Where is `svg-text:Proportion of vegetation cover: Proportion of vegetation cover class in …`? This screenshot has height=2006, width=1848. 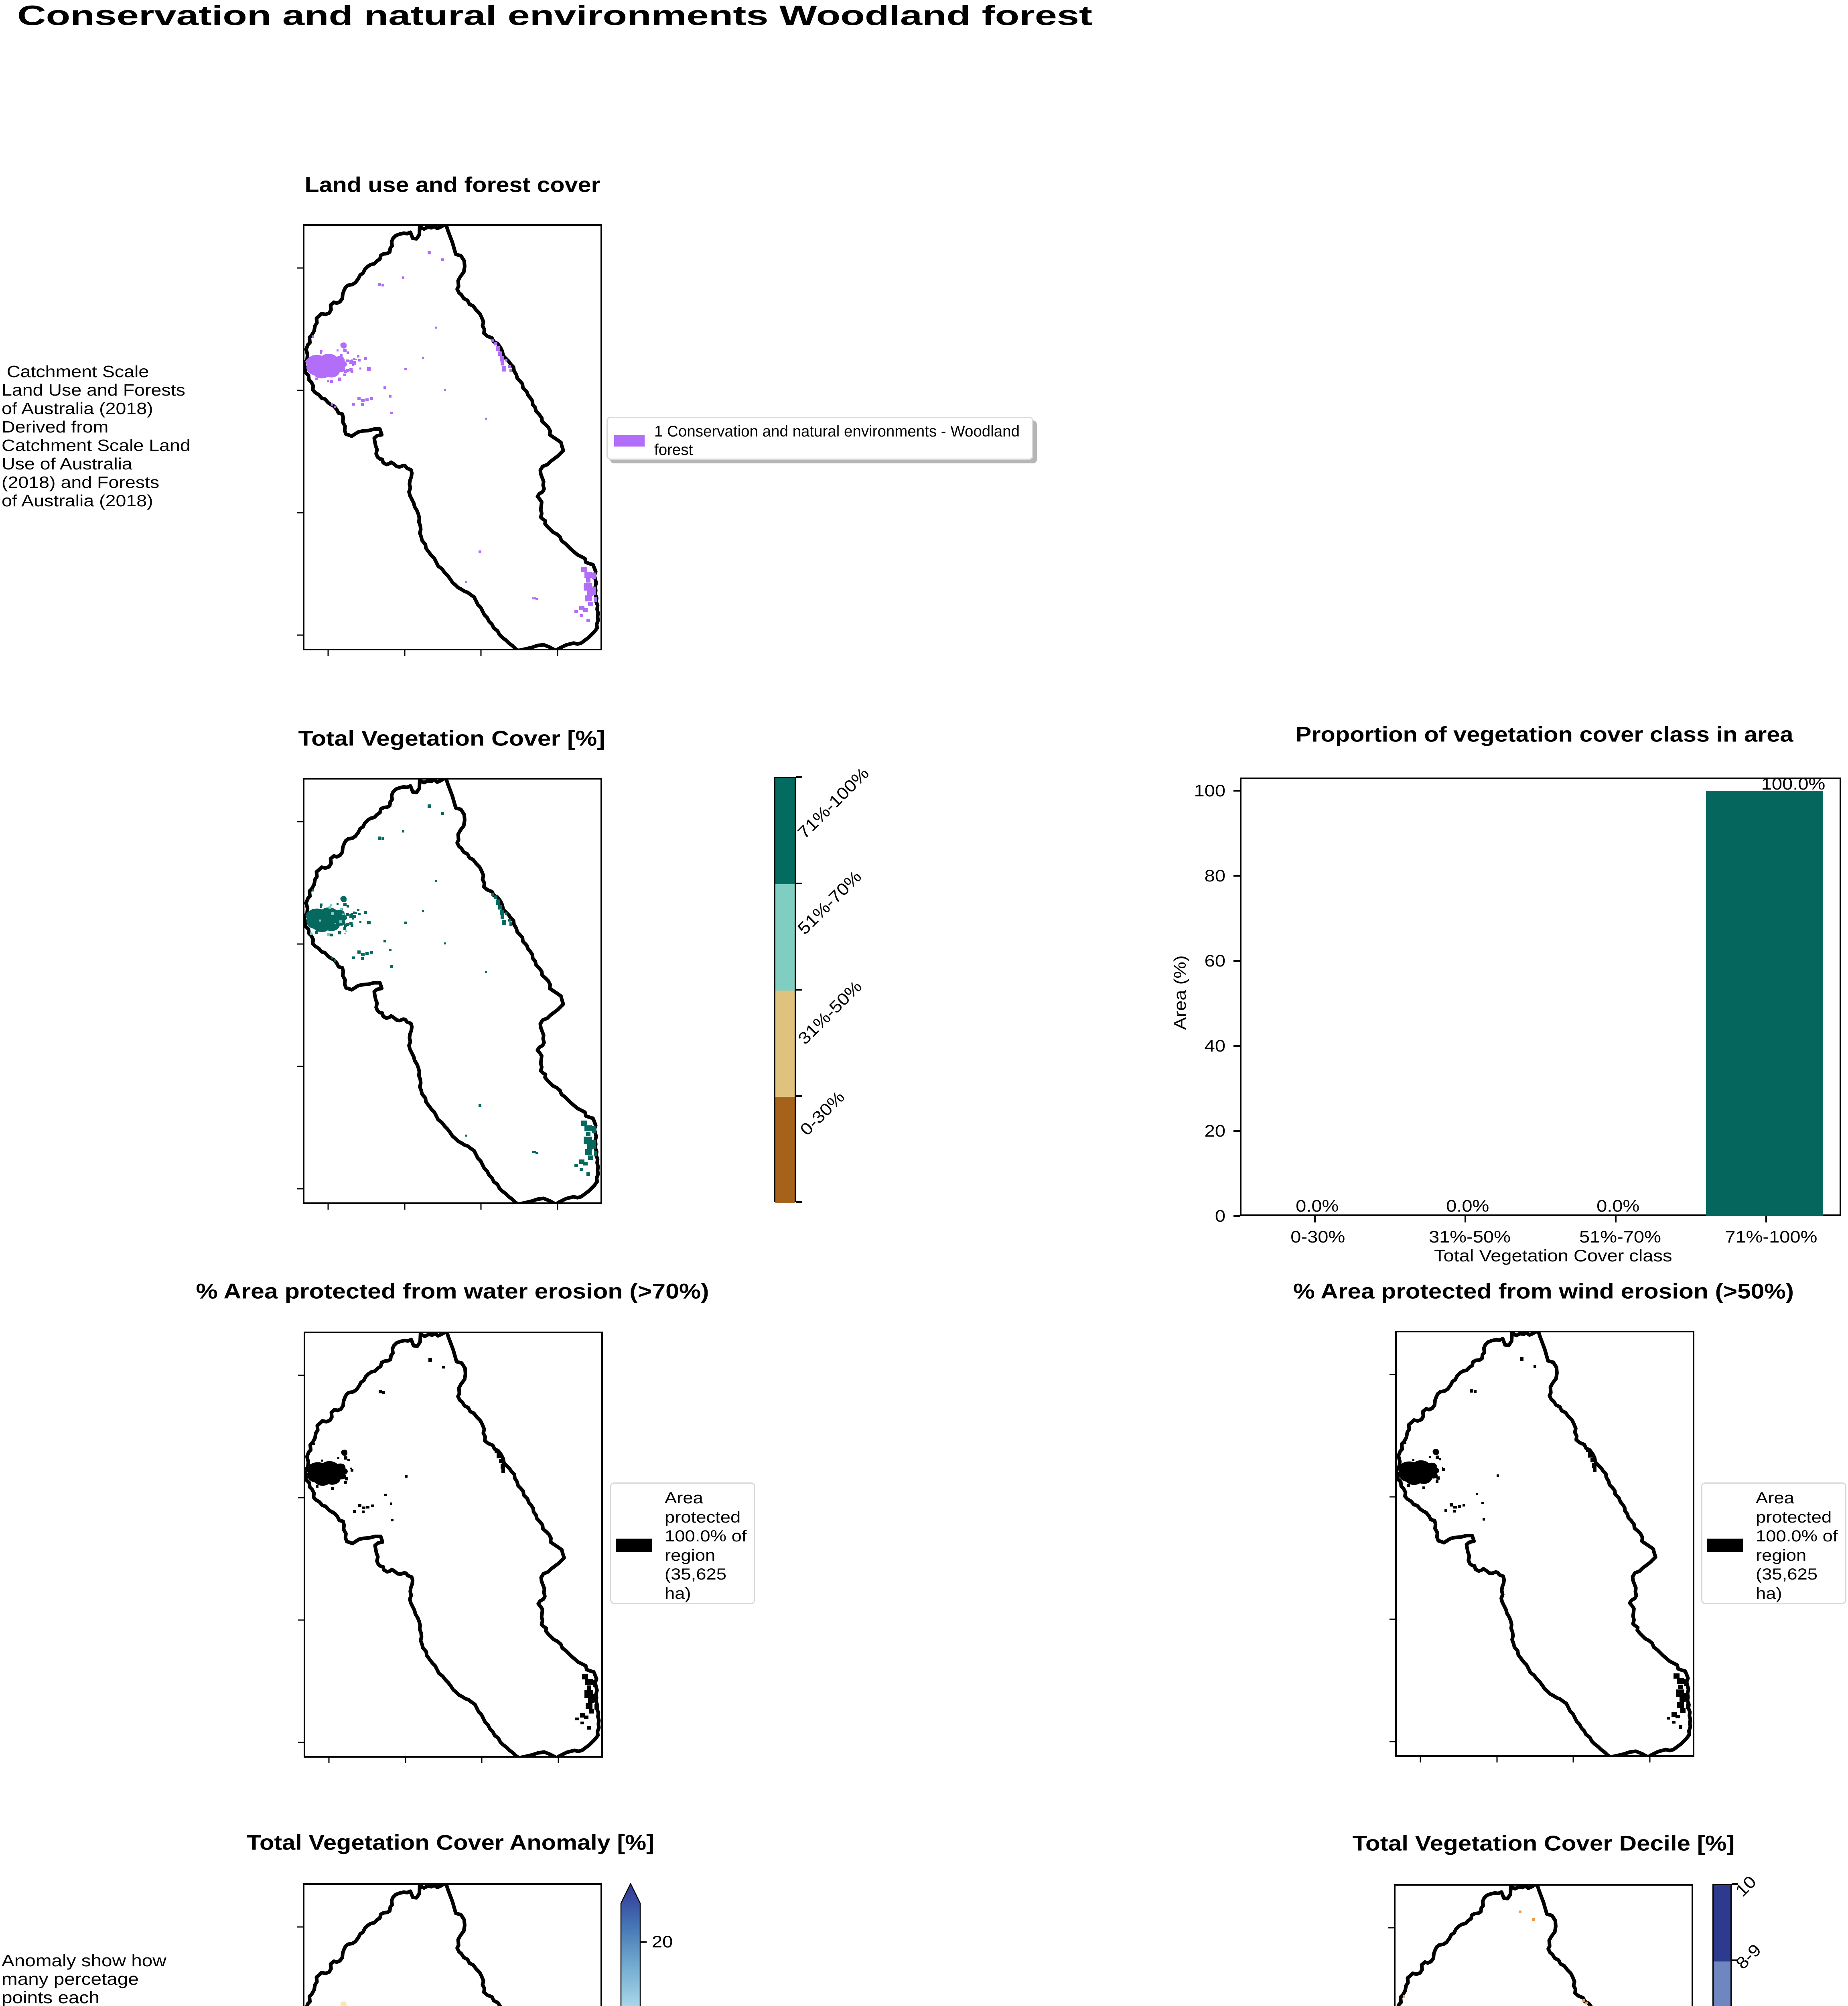 svg-text:Proportion of vegetation cover: Proportion of vegetation cover class in … is located at coordinates (1545, 736).